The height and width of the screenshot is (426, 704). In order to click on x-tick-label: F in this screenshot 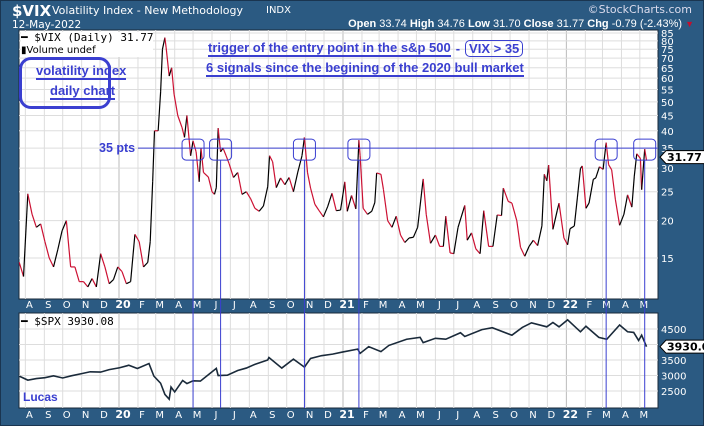, I will do `click(142, 305)`.